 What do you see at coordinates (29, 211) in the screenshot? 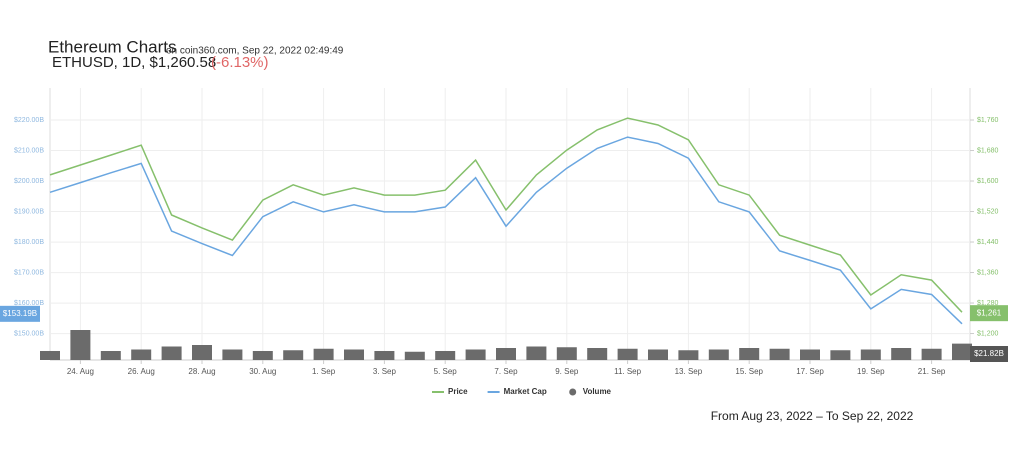
I see `y-tick-label: $190.00B` at bounding box center [29, 211].